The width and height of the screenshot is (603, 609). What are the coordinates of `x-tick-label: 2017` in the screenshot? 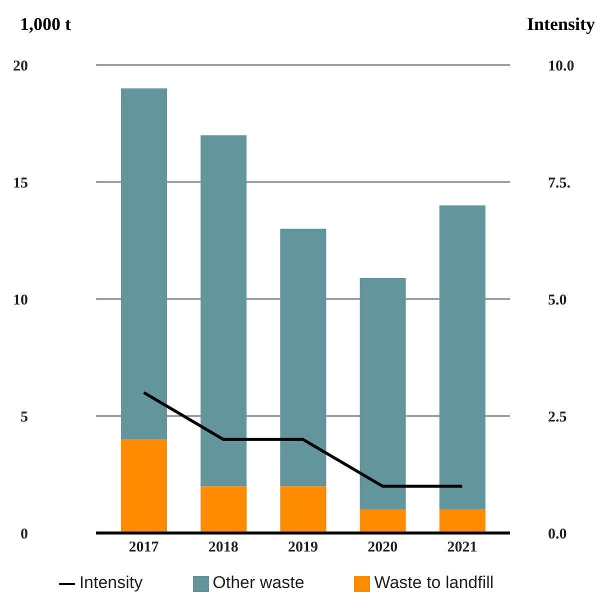 It's located at (144, 548).